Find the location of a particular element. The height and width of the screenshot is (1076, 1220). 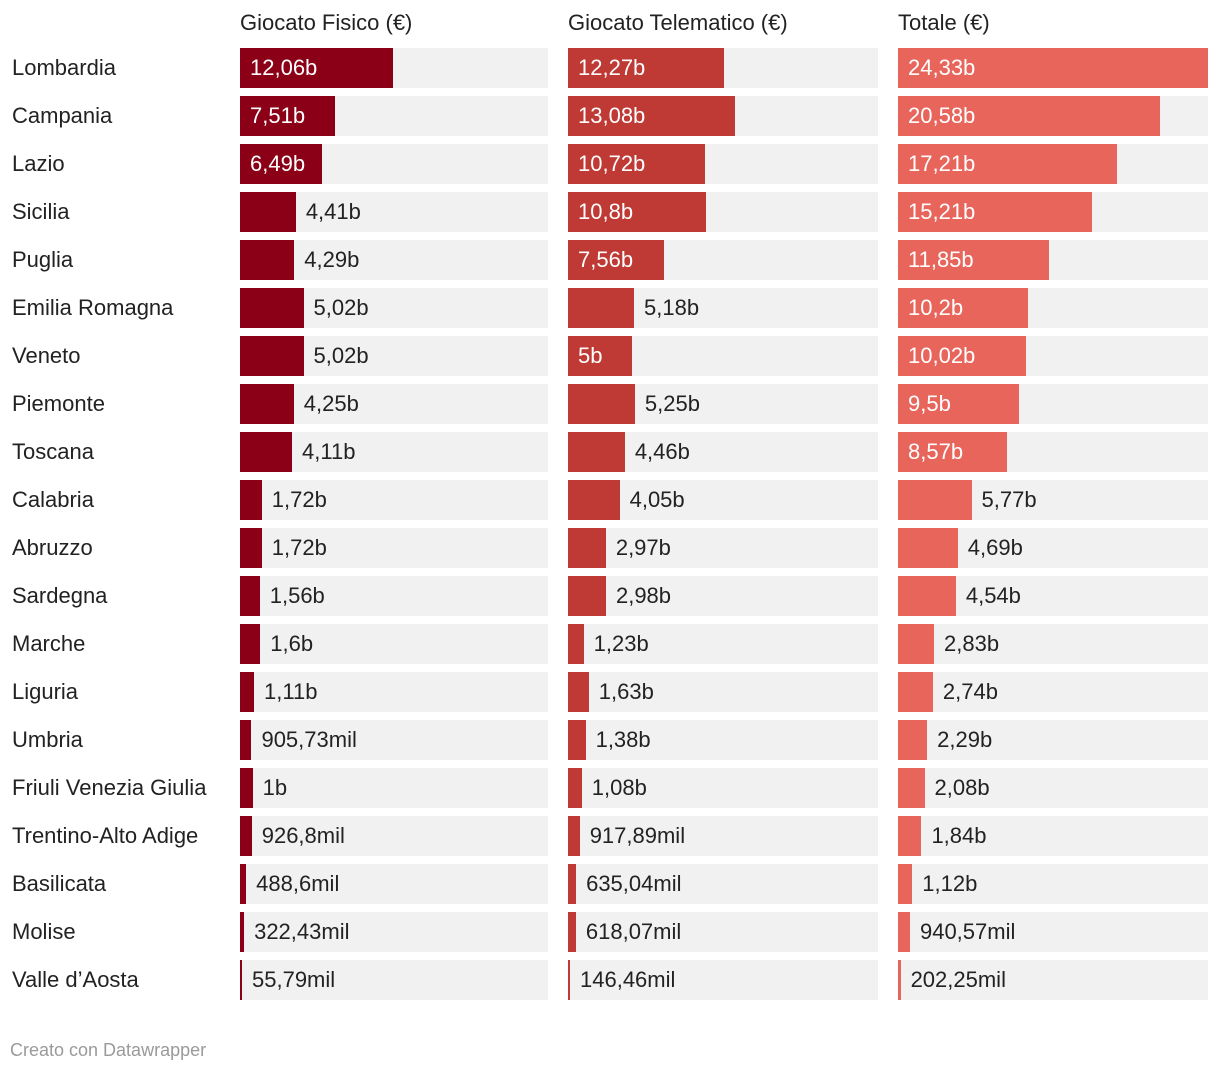

bar-track: 4,54b is located at coordinates (1053, 596).